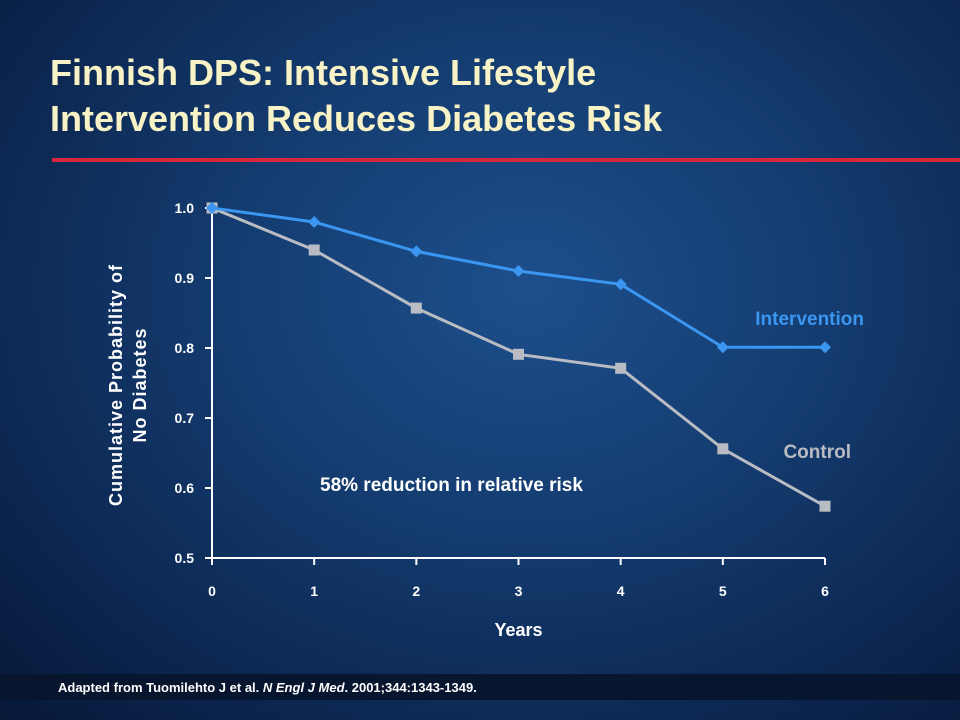  What do you see at coordinates (185, 348) in the screenshot?
I see `y-tick-label: 0.8` at bounding box center [185, 348].